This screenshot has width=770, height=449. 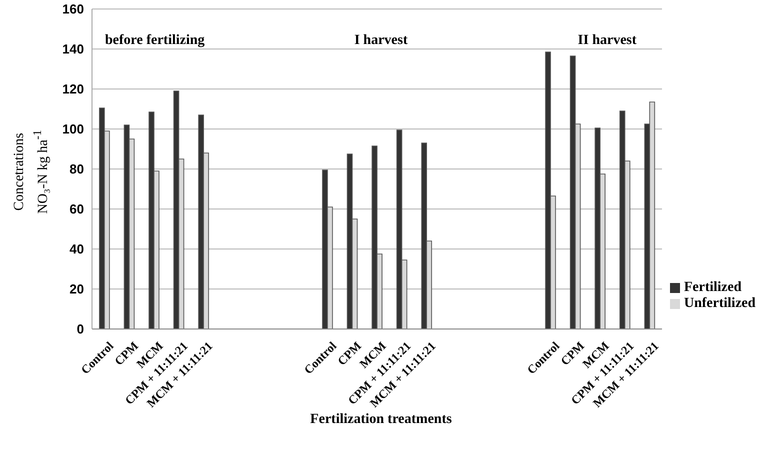 I want to click on x-axis-title: Fertilization treatments, so click(x=381, y=420).